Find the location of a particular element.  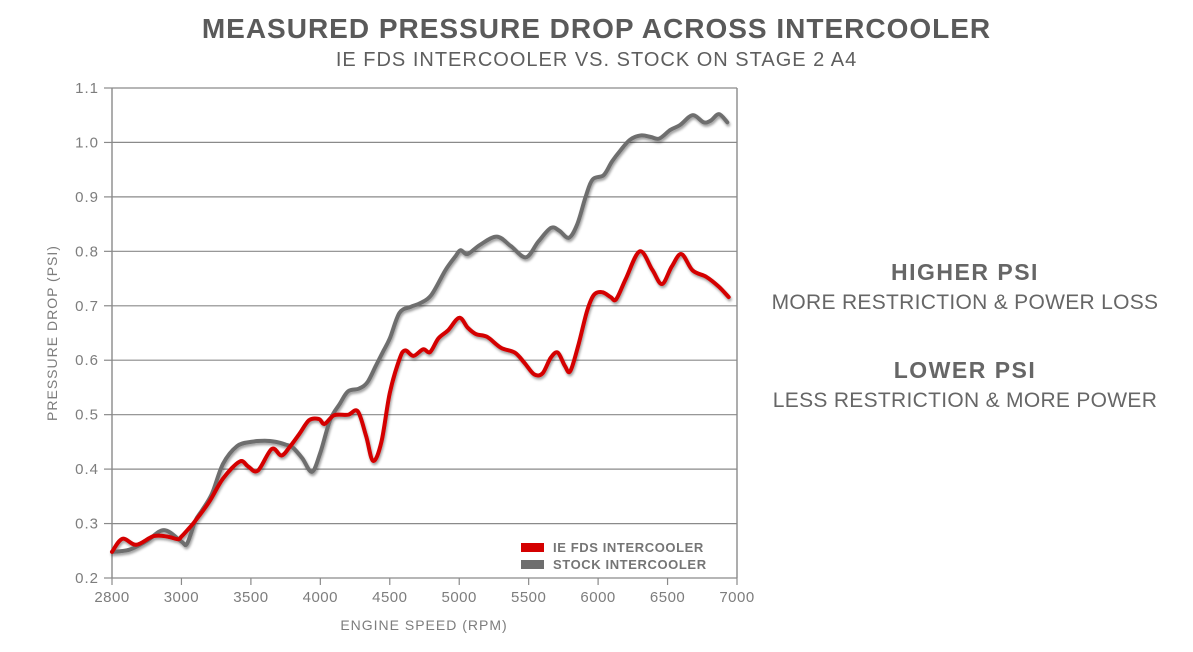

y-tick-label: 0.9 is located at coordinates (87, 197).